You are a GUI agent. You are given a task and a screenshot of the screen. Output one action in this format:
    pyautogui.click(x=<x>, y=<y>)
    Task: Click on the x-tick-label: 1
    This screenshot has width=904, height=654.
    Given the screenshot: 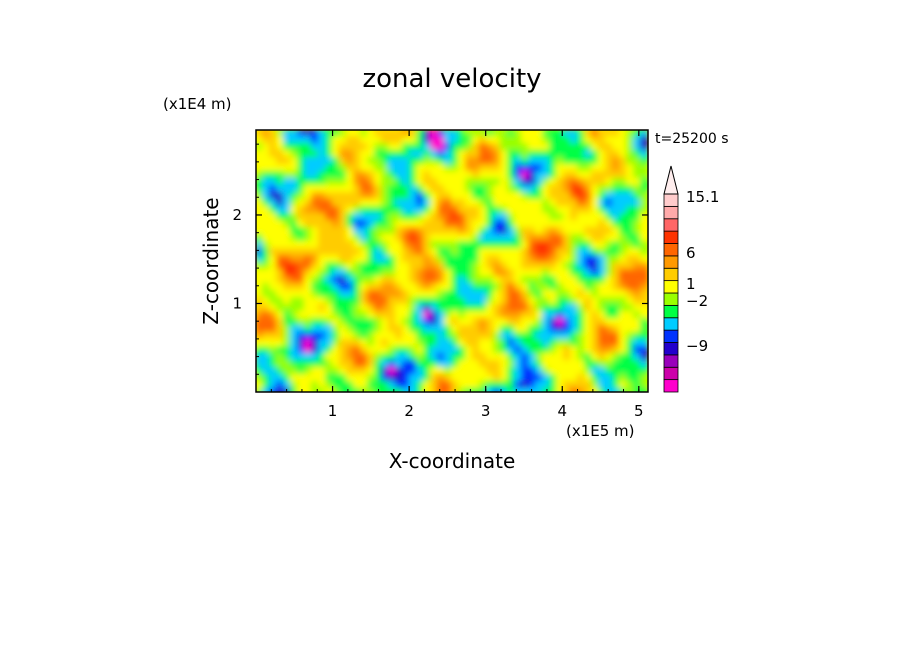 What is the action you would take?
    pyautogui.click(x=333, y=411)
    